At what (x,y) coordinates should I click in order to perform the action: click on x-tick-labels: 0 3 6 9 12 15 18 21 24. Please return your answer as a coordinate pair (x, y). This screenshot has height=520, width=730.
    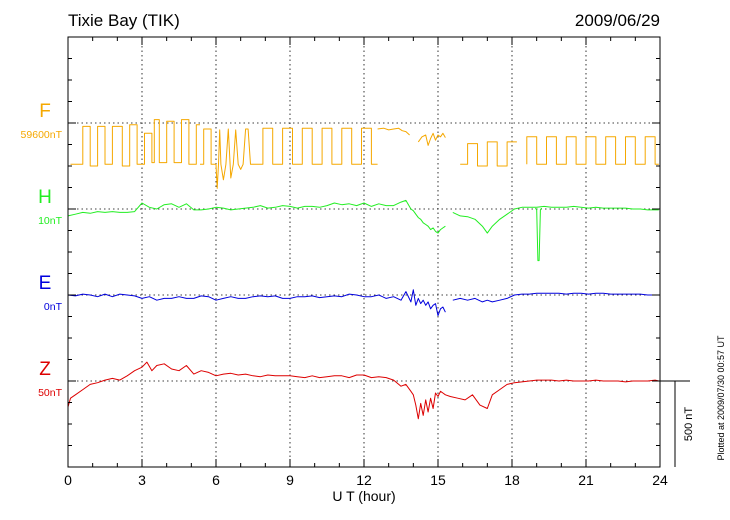
    Looking at the image, I should click on (366, 480).